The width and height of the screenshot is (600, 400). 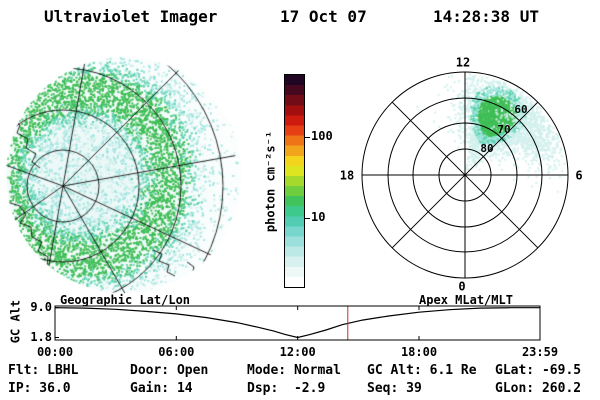 I want to click on gc-time-tick-label: 18:00, so click(x=419, y=352).